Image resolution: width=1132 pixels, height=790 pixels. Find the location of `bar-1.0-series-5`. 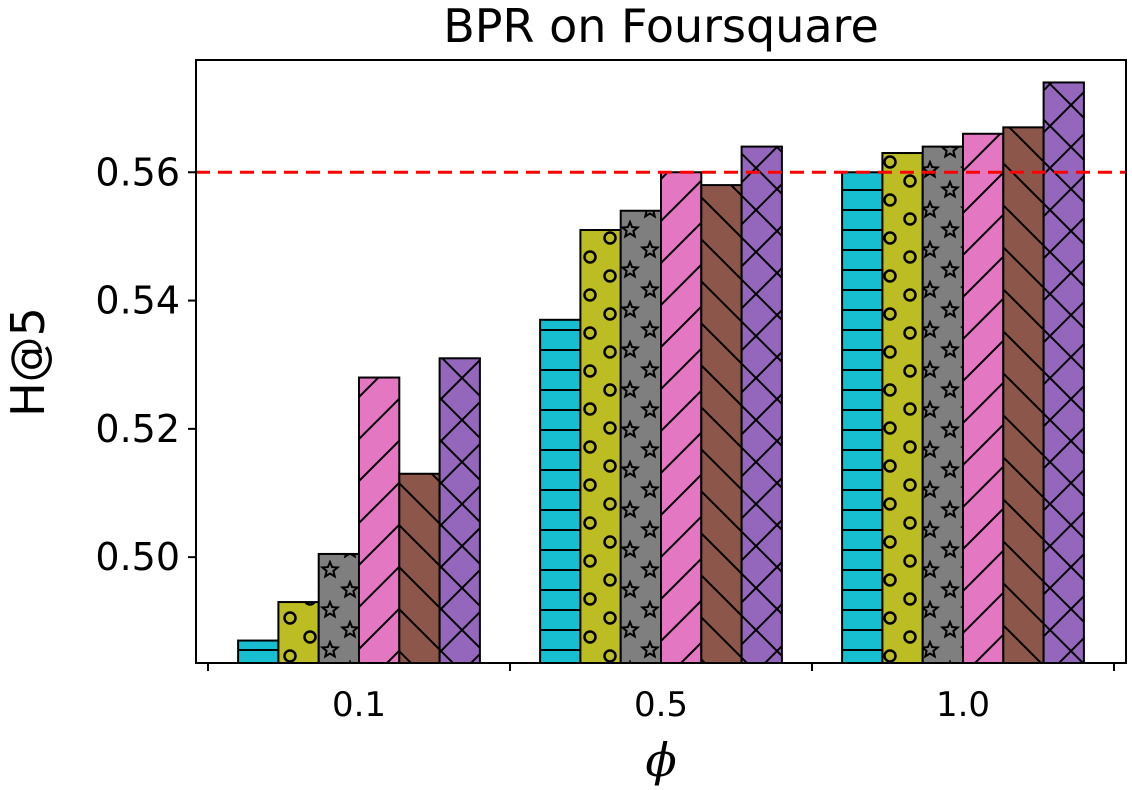

bar-1.0-series-5 is located at coordinates (1023, 395).